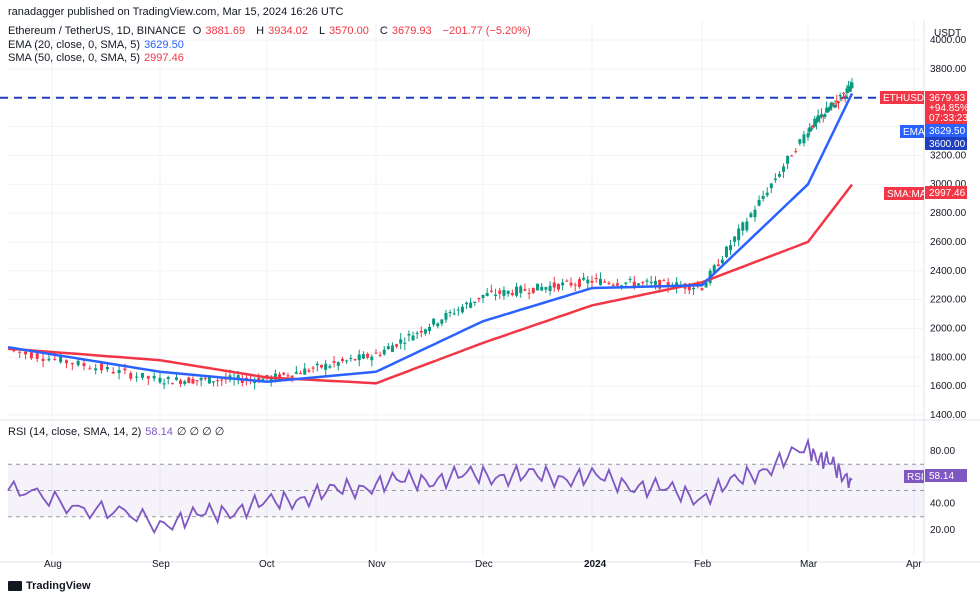 This screenshot has width=980, height=600. What do you see at coordinates (948, 118) in the screenshot?
I see `countdown-badge: 07:33:23` at bounding box center [948, 118].